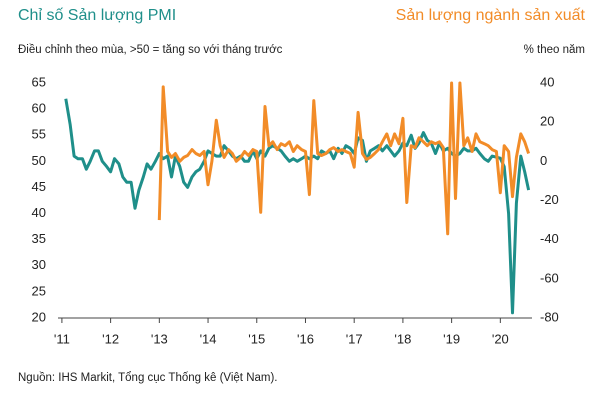  What do you see at coordinates (159, 338) in the screenshot?
I see `x-tick-label: '13` at bounding box center [159, 338].